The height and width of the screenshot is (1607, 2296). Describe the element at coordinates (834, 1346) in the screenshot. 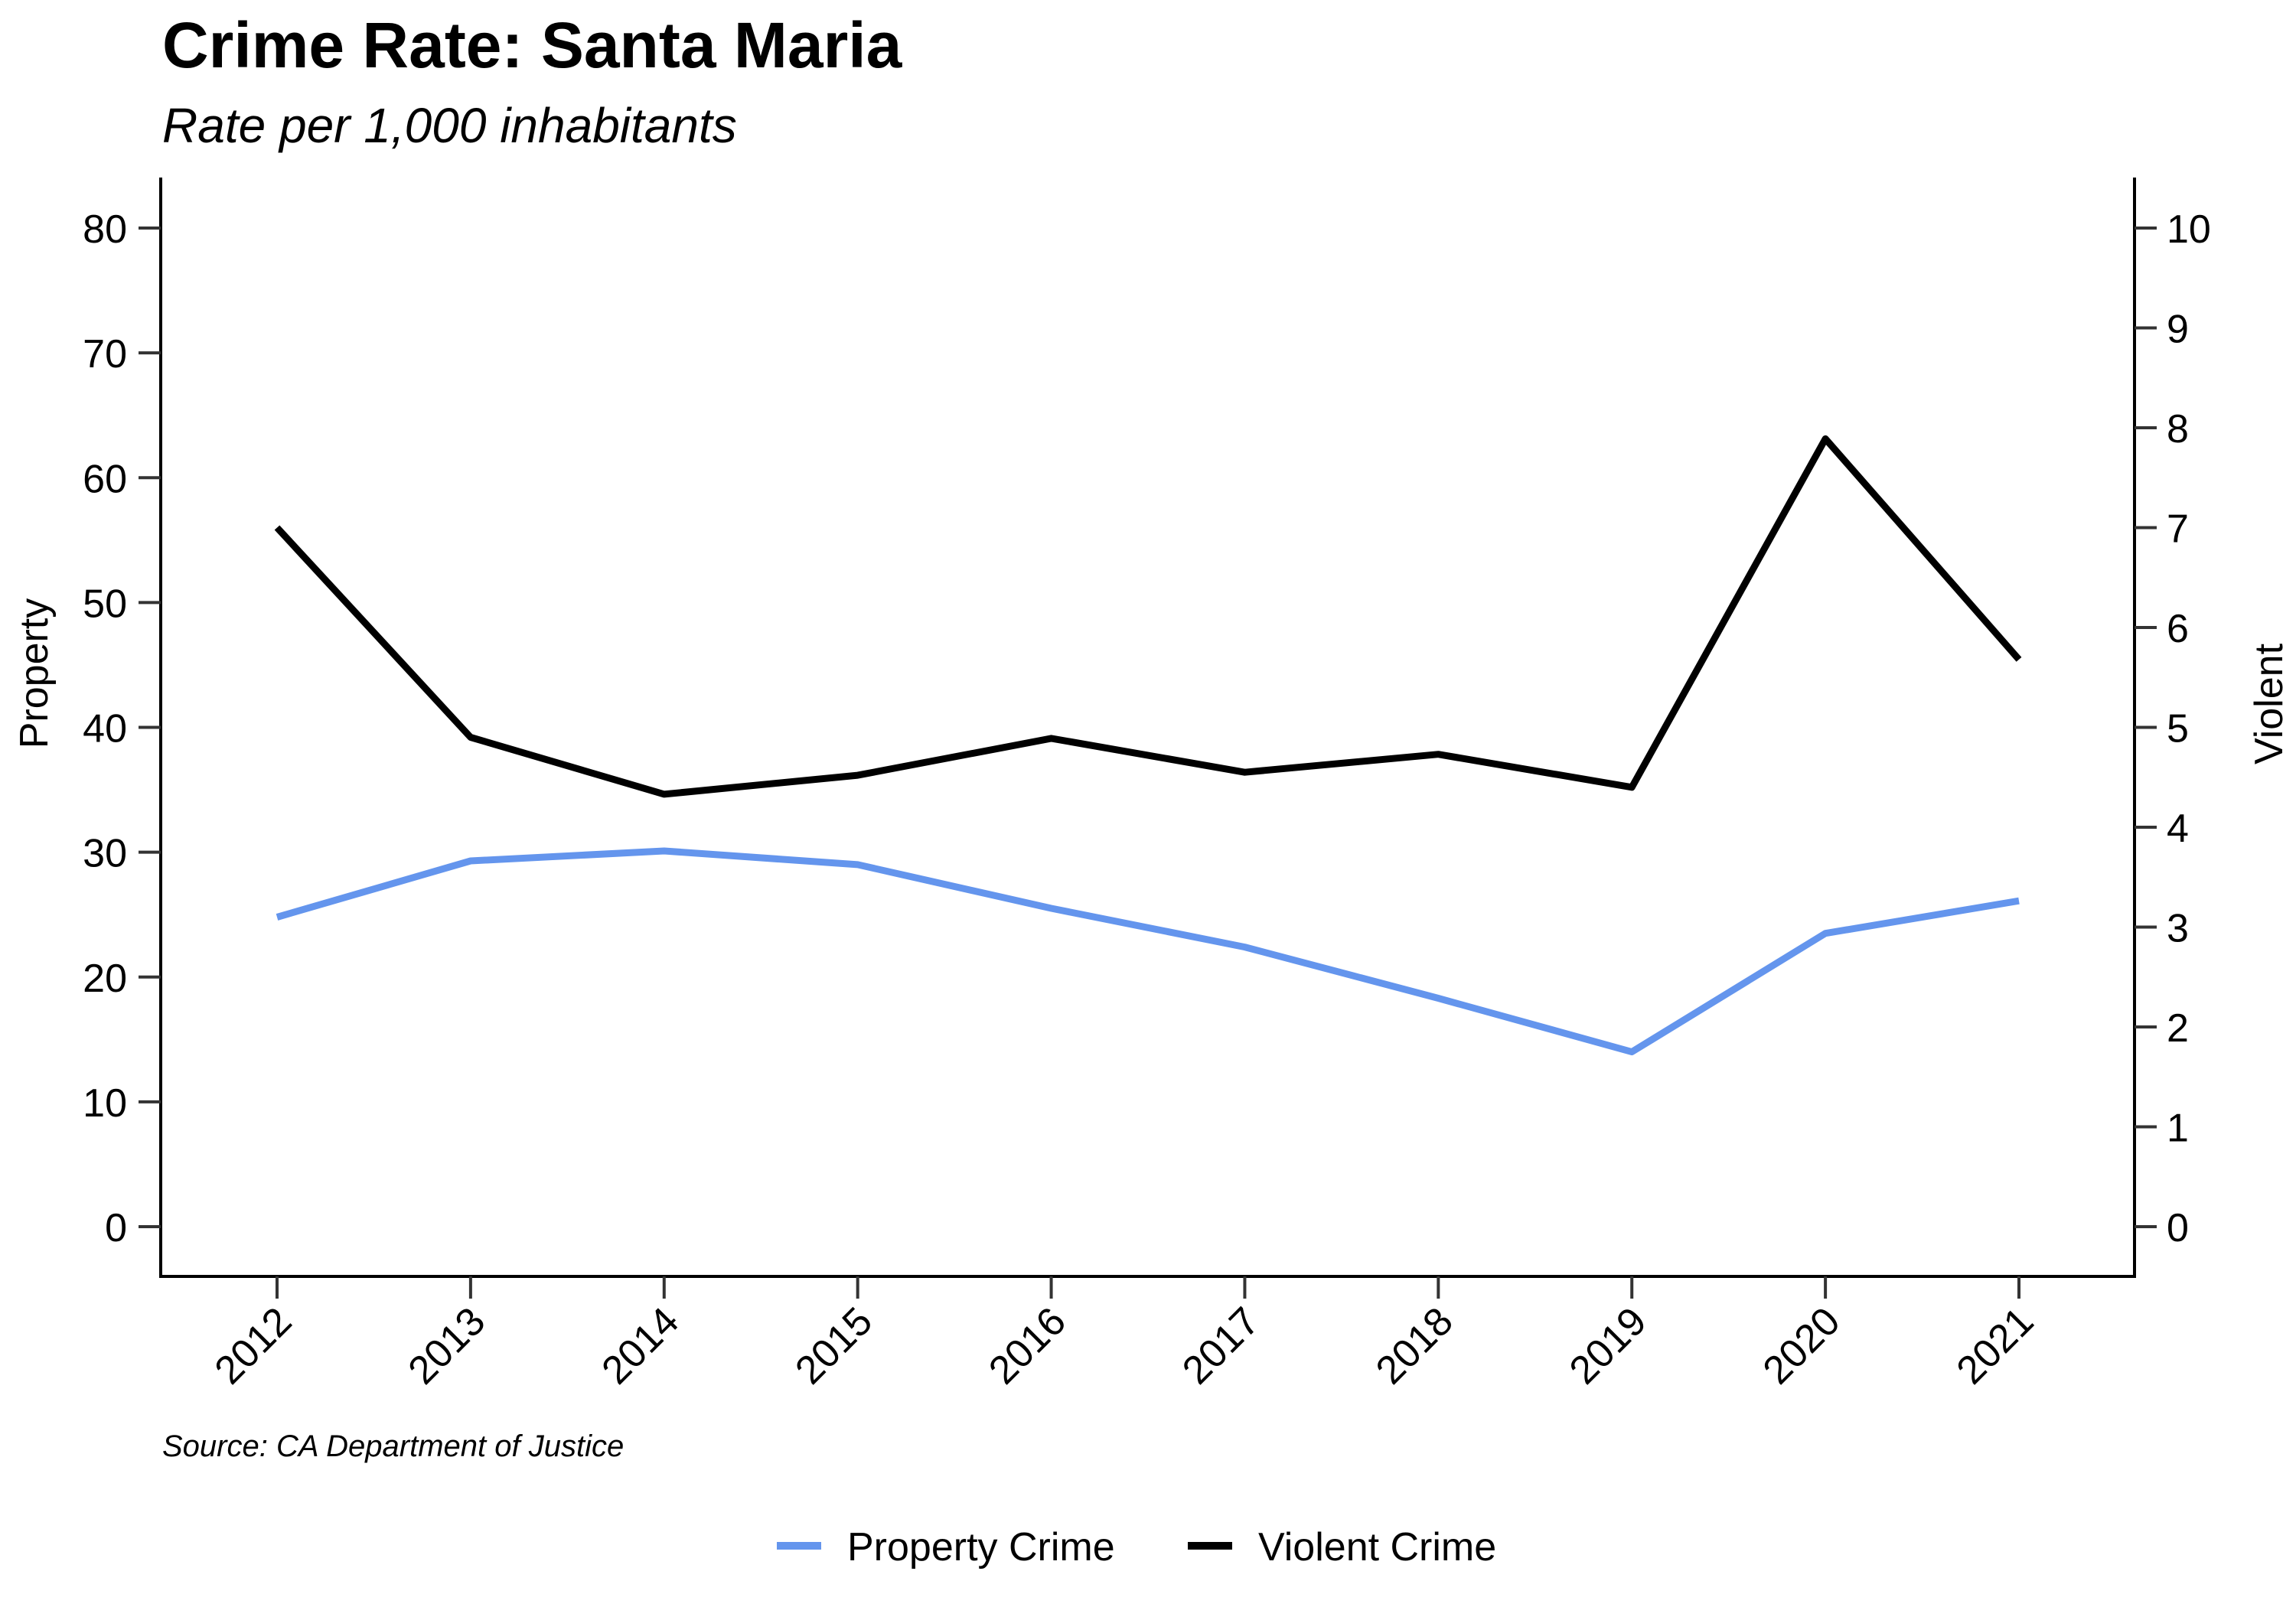

I see `x-tick-label: 2015` at that location.